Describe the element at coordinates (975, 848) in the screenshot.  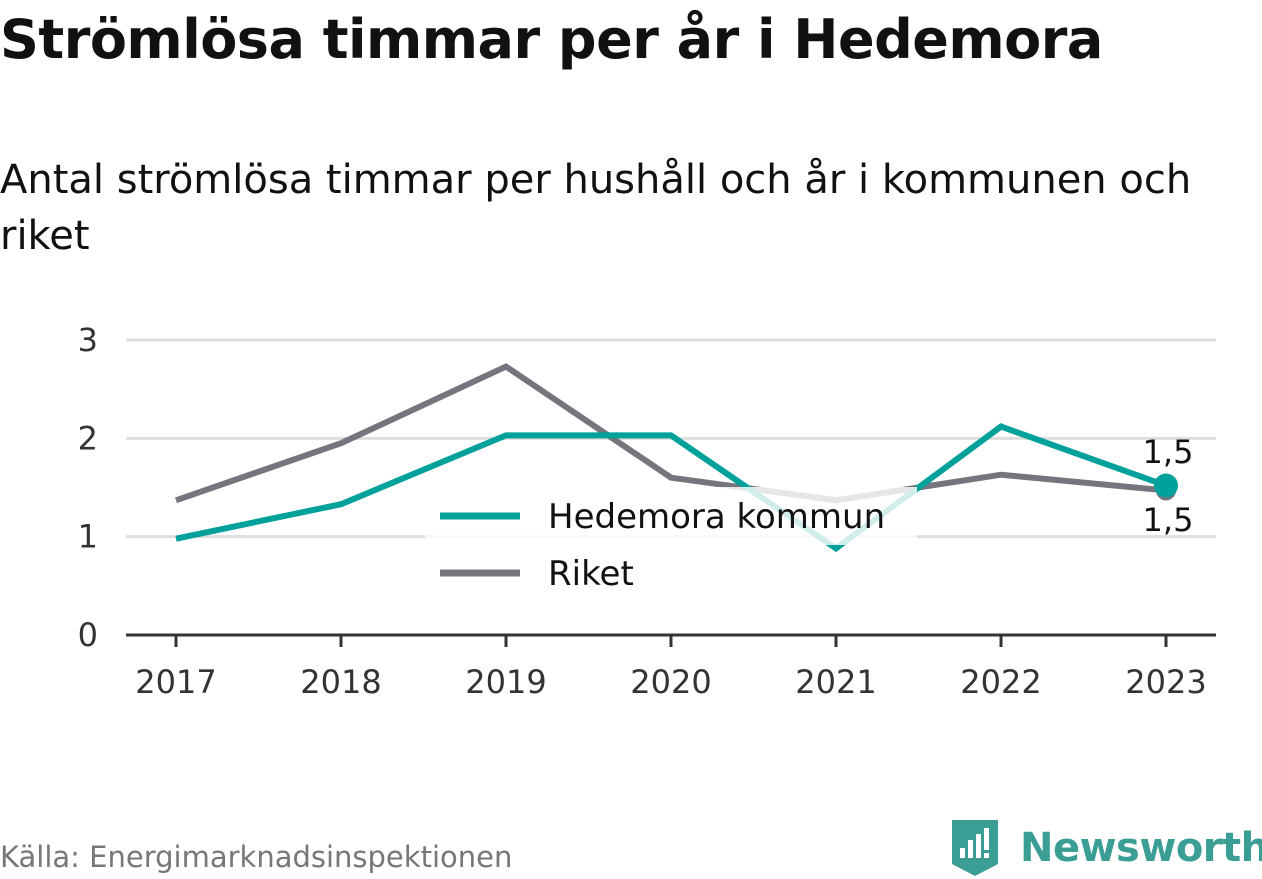
I see `newsworthy-logo-icon` at that location.